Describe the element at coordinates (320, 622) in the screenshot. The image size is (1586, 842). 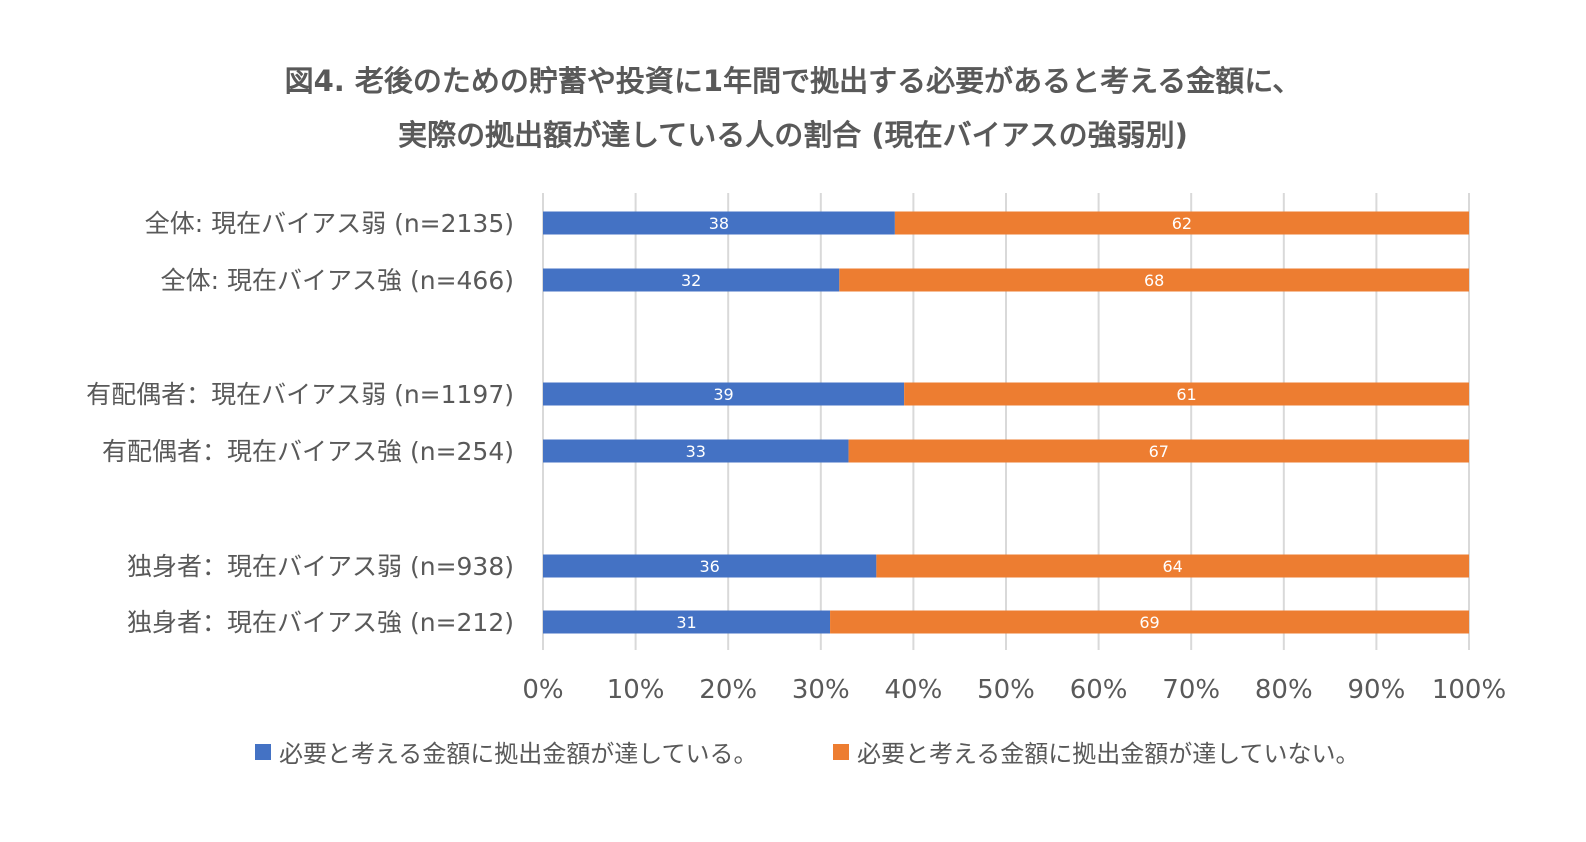
I see `category-label-5: 独身者：現在バイアス強 (n=212)` at that location.